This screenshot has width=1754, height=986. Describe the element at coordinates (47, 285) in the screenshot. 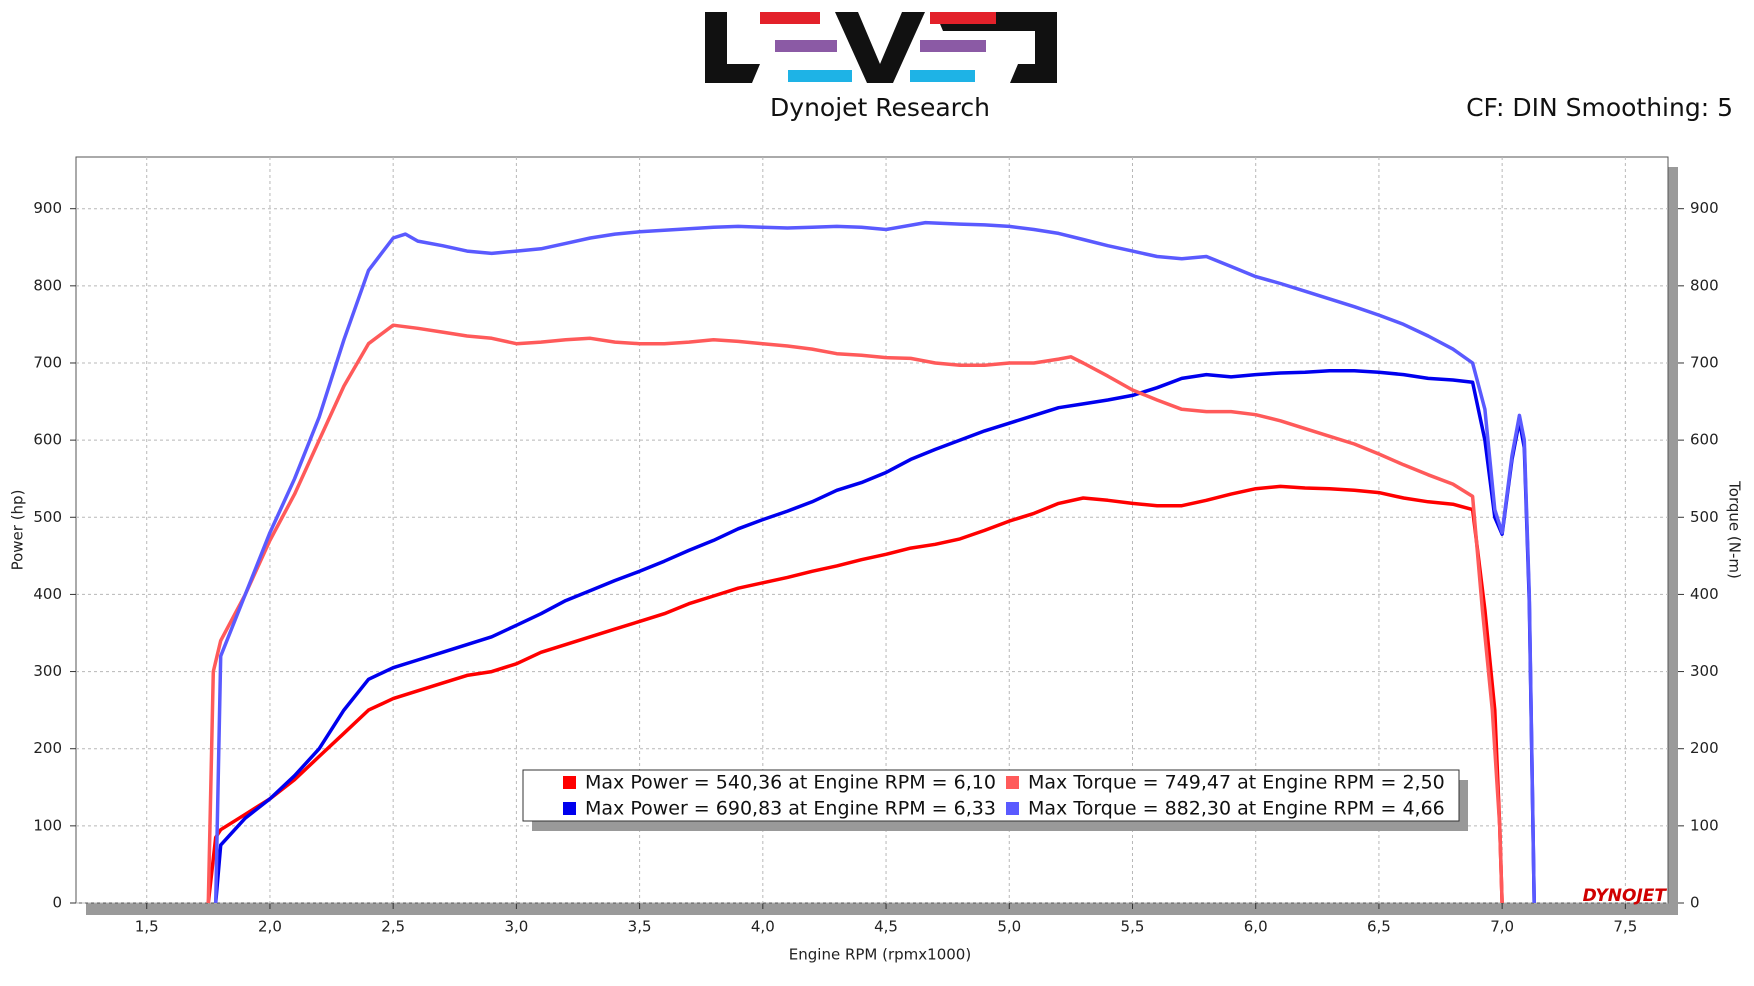

I see `y-tick-label: 800` at that location.